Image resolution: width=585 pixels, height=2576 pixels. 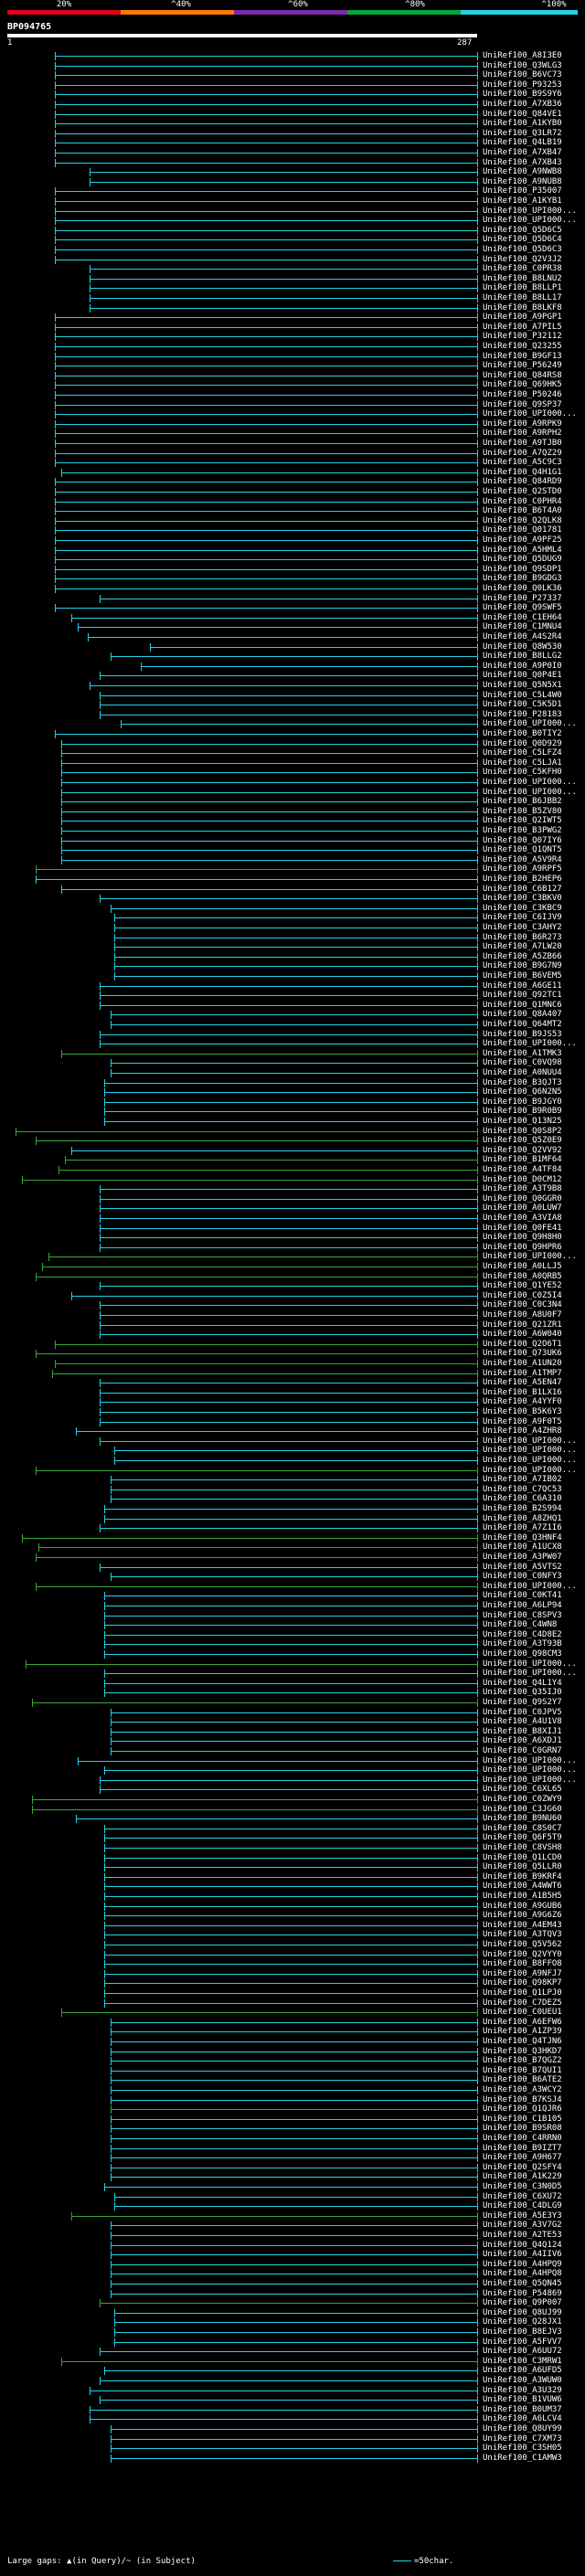 What do you see at coordinates (522, 927) in the screenshot?
I see `hit-label: UniRef100_C3AHY2` at bounding box center [522, 927].